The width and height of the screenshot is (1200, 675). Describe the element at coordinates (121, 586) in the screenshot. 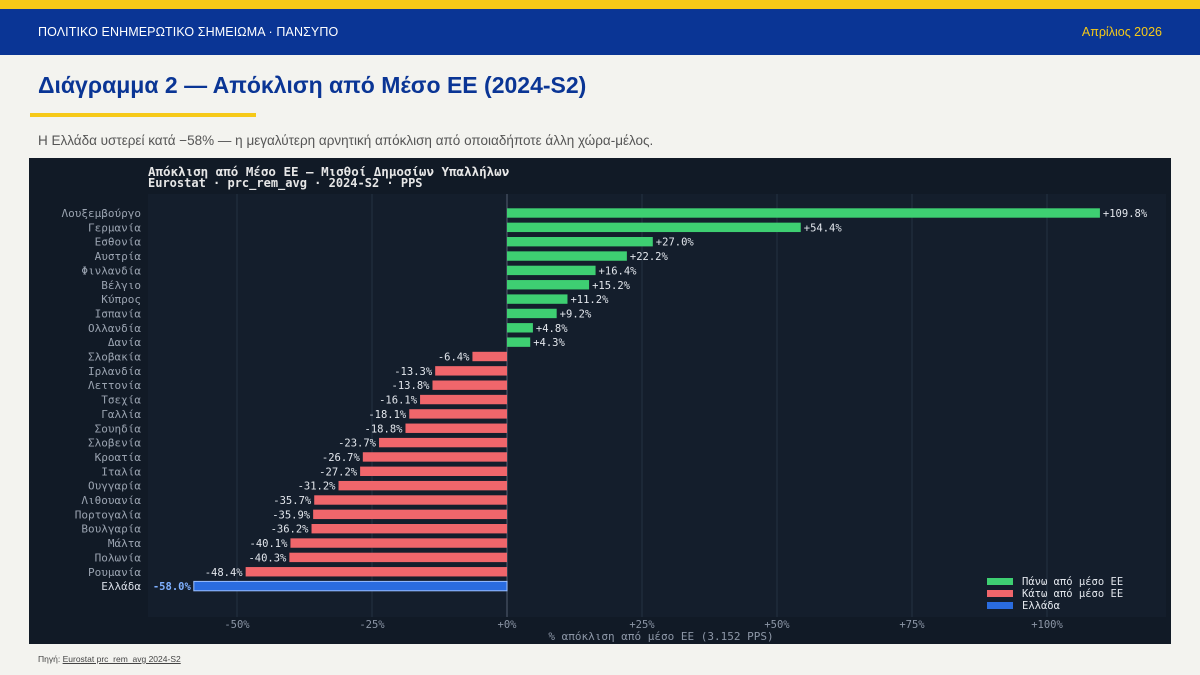

I see `category-label: Ελλάδα` at that location.